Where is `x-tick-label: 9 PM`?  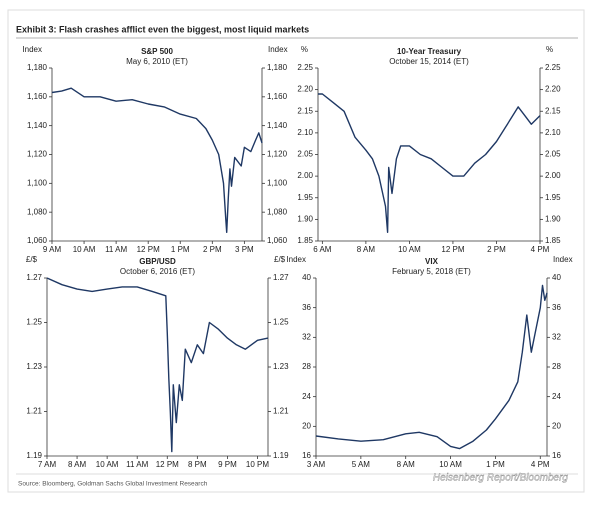
x-tick-label: 9 PM is located at coordinates (227, 464).